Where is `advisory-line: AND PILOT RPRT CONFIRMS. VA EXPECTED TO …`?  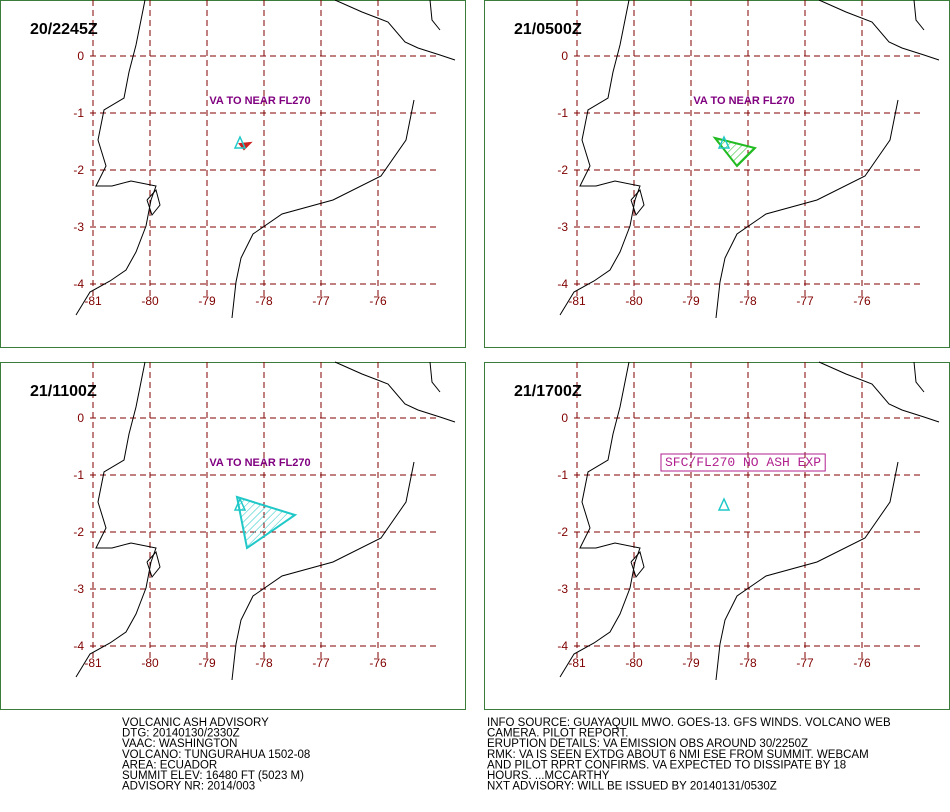 advisory-line: AND PILOT RPRT CONFIRMS. VA EXPECTED TO … is located at coordinates (666, 765).